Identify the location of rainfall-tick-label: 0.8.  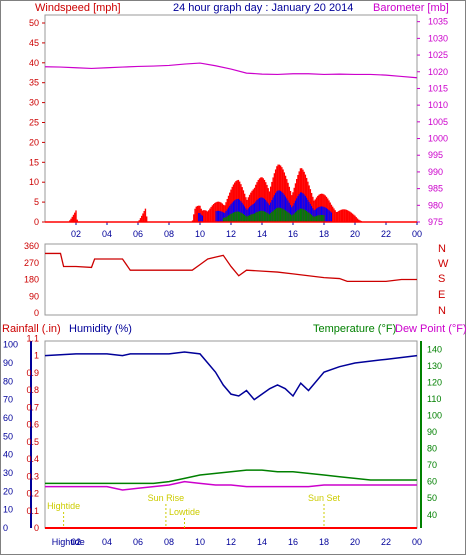
(32, 390).